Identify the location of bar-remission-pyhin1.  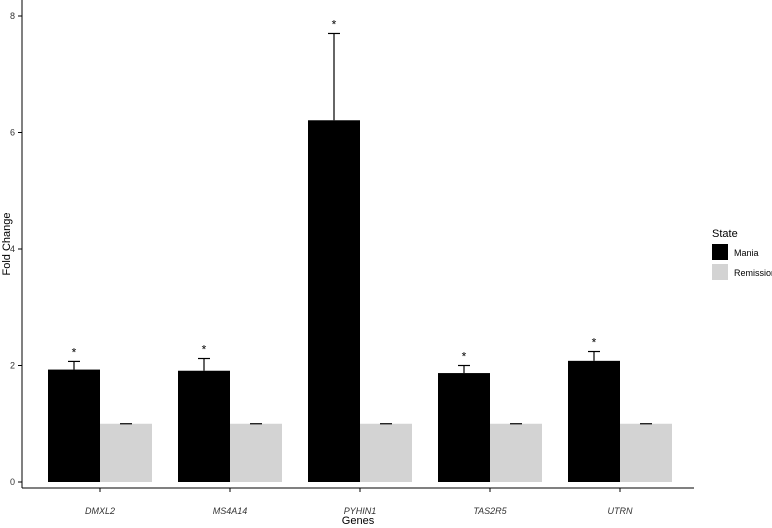
(386, 452).